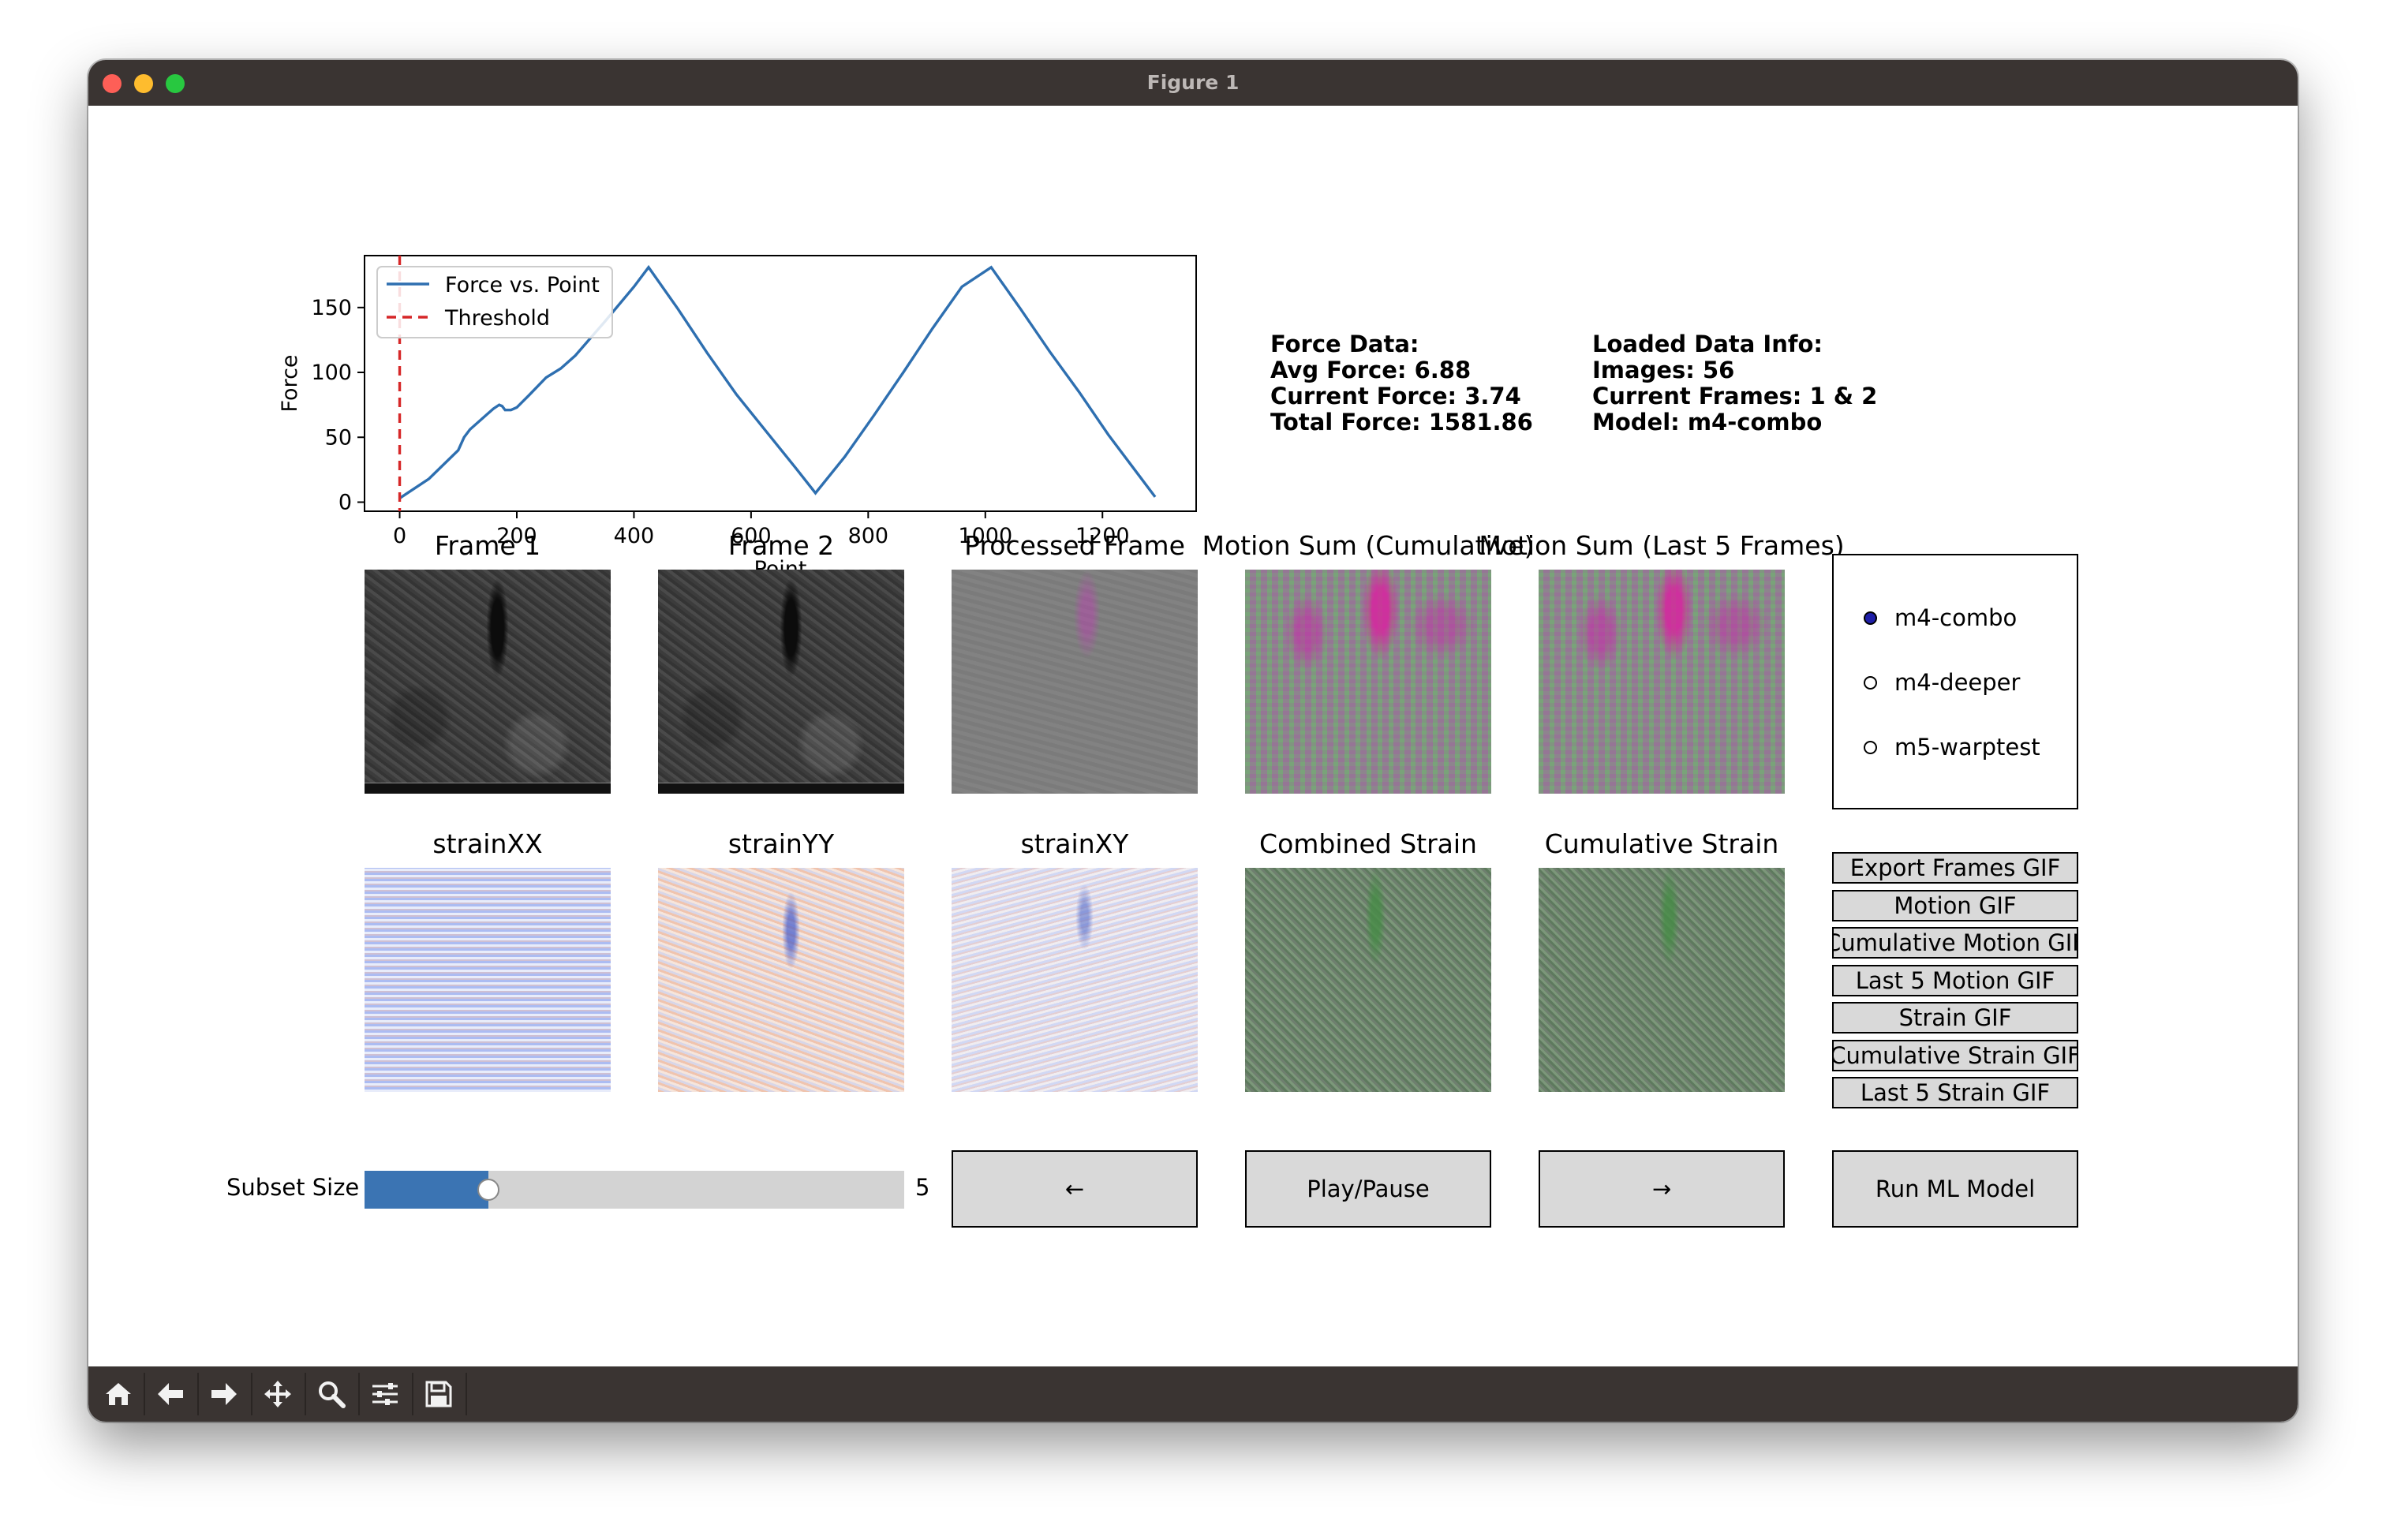  I want to click on combined-strain-title: Combined Strain, so click(1368, 843).